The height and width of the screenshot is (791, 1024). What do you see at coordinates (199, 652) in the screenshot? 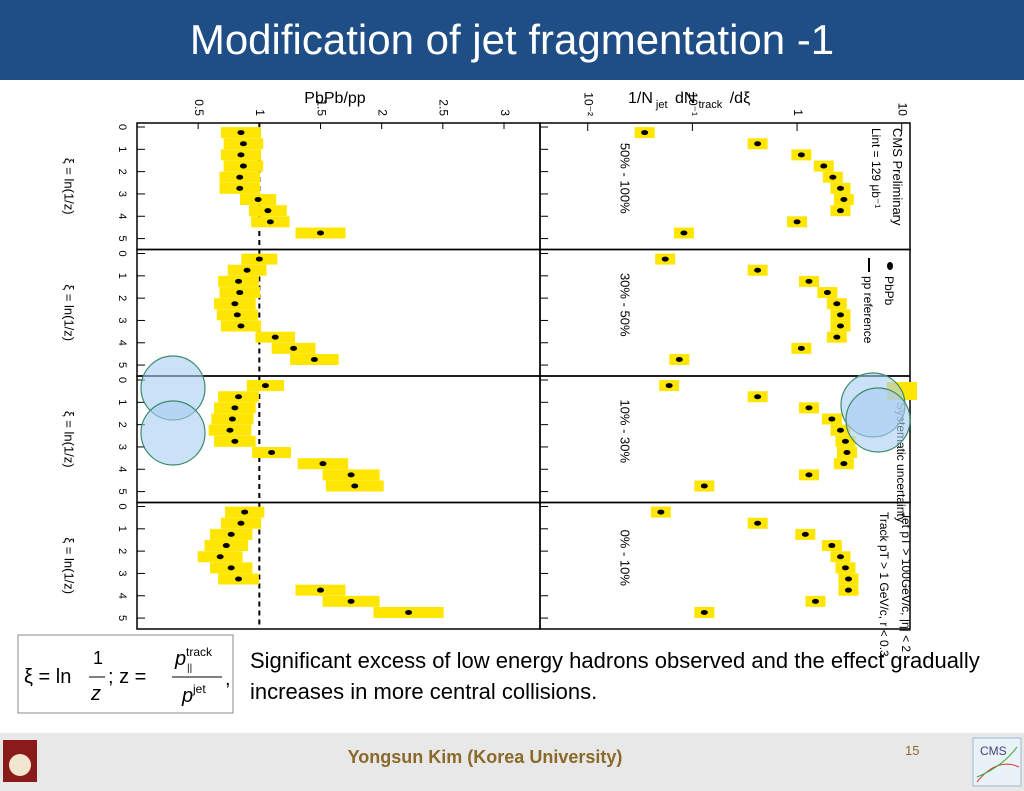
I see `formula-part: track` at bounding box center [199, 652].